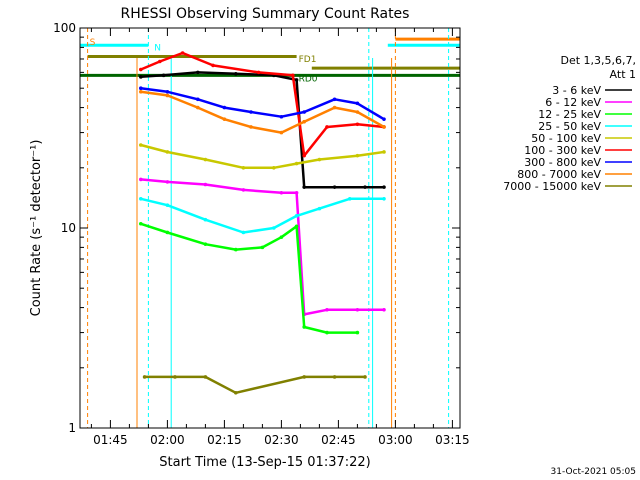 The width and height of the screenshot is (640, 480). Describe the element at coordinates (308, 79) in the screenshot. I see `flag-label-rd0: RD0` at that location.